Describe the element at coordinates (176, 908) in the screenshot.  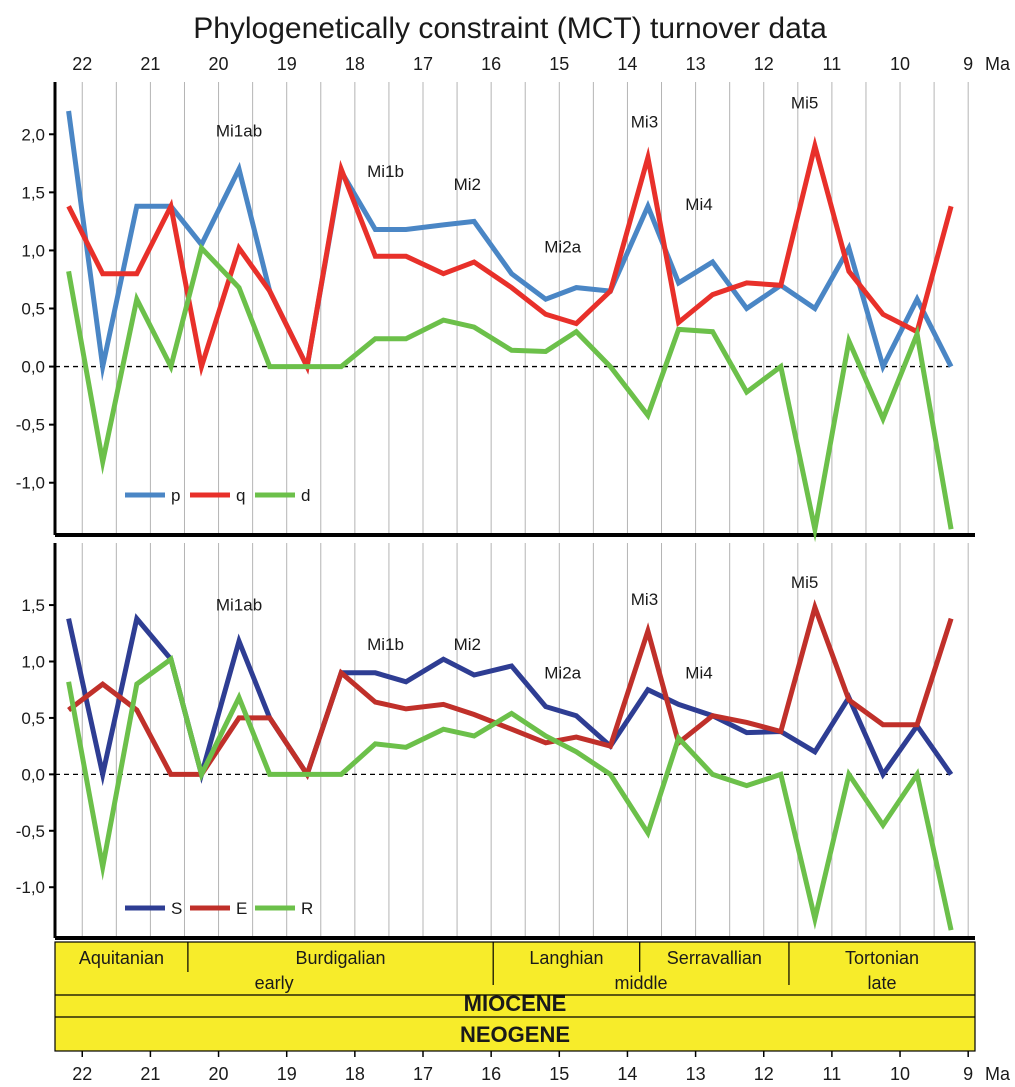
I see `legend-label-S: S` at that location.